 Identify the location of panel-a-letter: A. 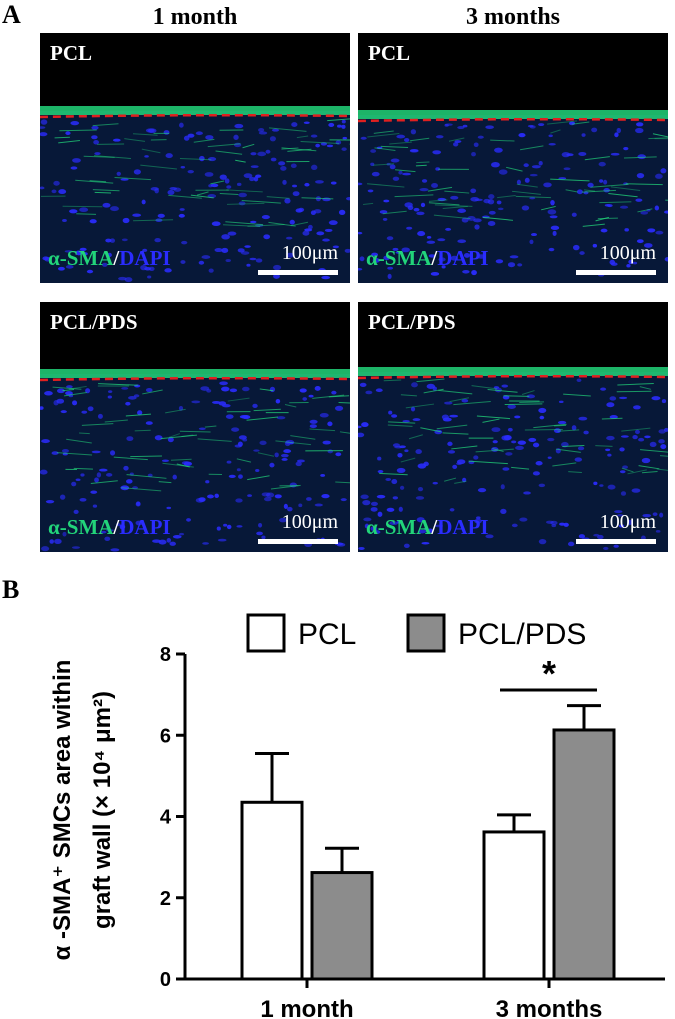
(11, 14).